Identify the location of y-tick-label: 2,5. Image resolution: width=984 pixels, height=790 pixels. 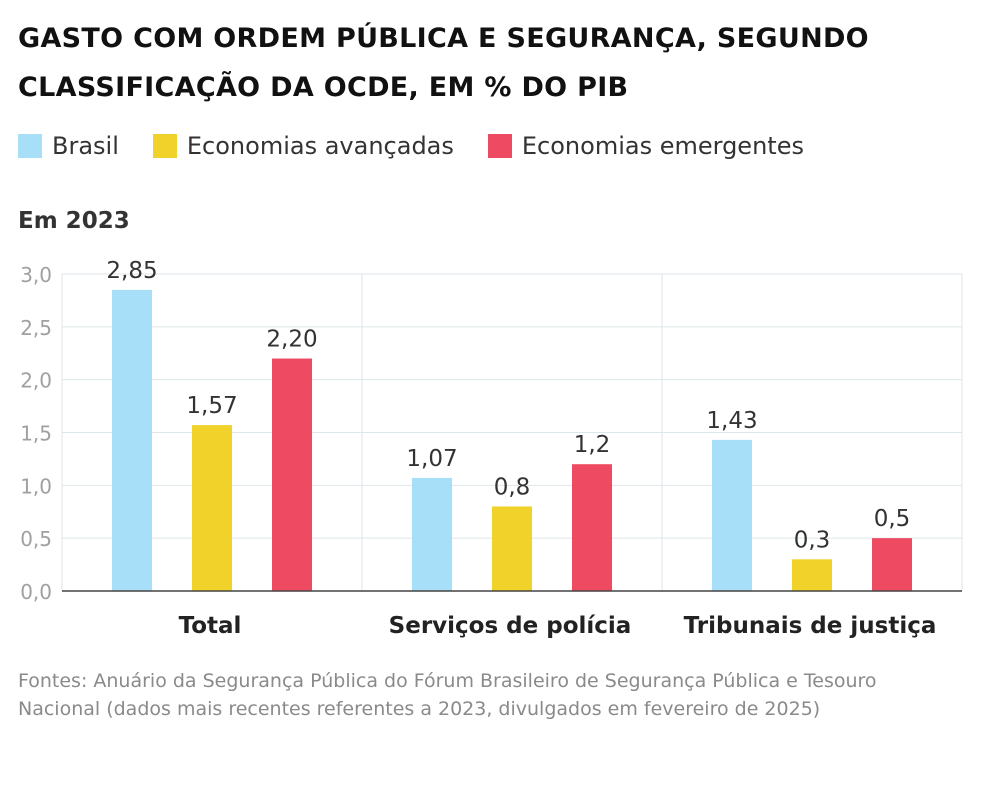
(36, 328).